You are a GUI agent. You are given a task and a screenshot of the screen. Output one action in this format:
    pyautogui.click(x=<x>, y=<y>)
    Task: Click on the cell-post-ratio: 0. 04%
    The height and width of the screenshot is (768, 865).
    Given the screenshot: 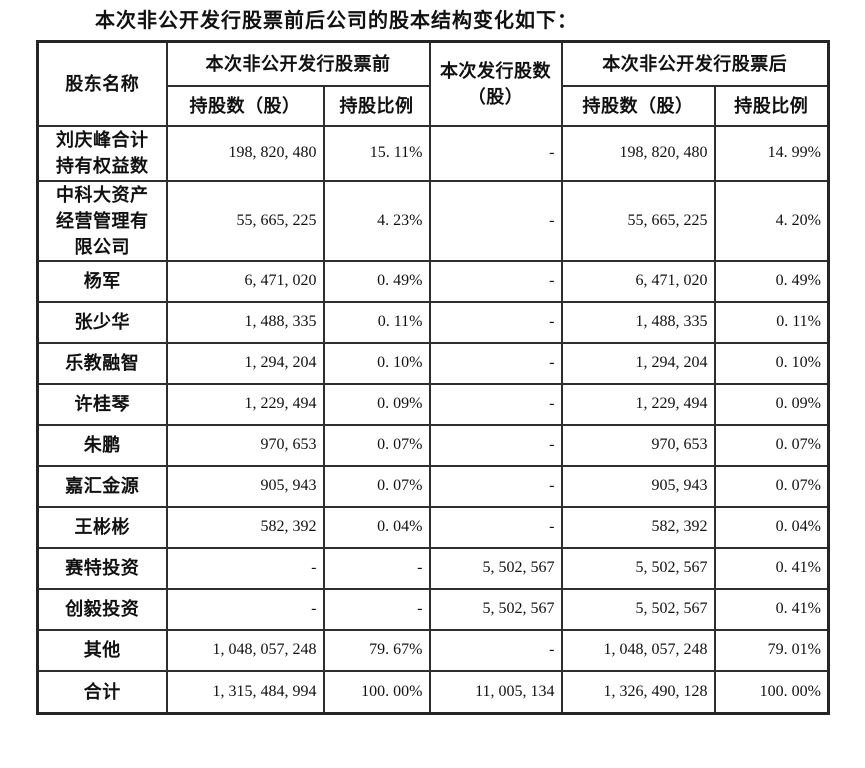 What is the action you would take?
    pyautogui.click(x=771, y=527)
    